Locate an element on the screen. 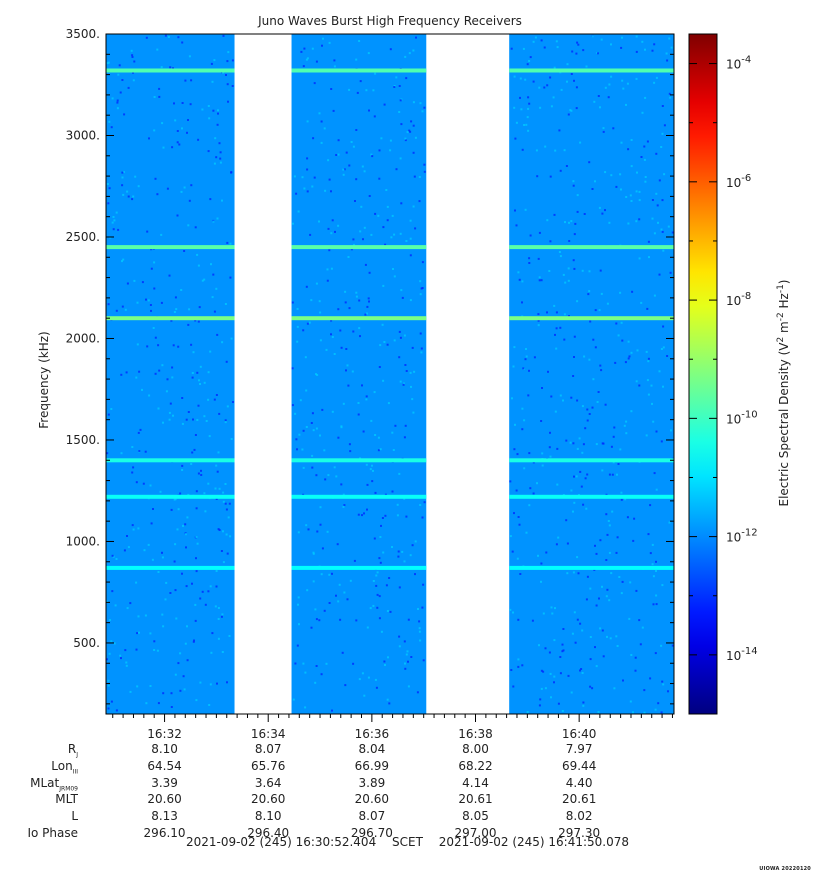  y-tick-label: 500. is located at coordinates (86, 643).